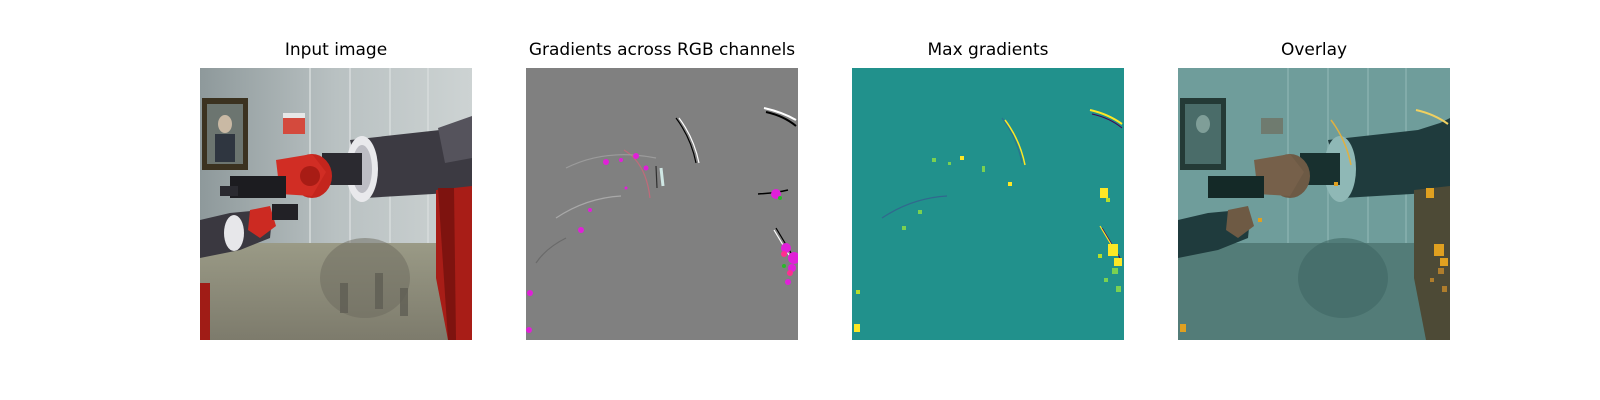 The width and height of the screenshot is (1600, 400). Describe the element at coordinates (336, 50) in the screenshot. I see `panel-title-input-image: Input image` at that location.